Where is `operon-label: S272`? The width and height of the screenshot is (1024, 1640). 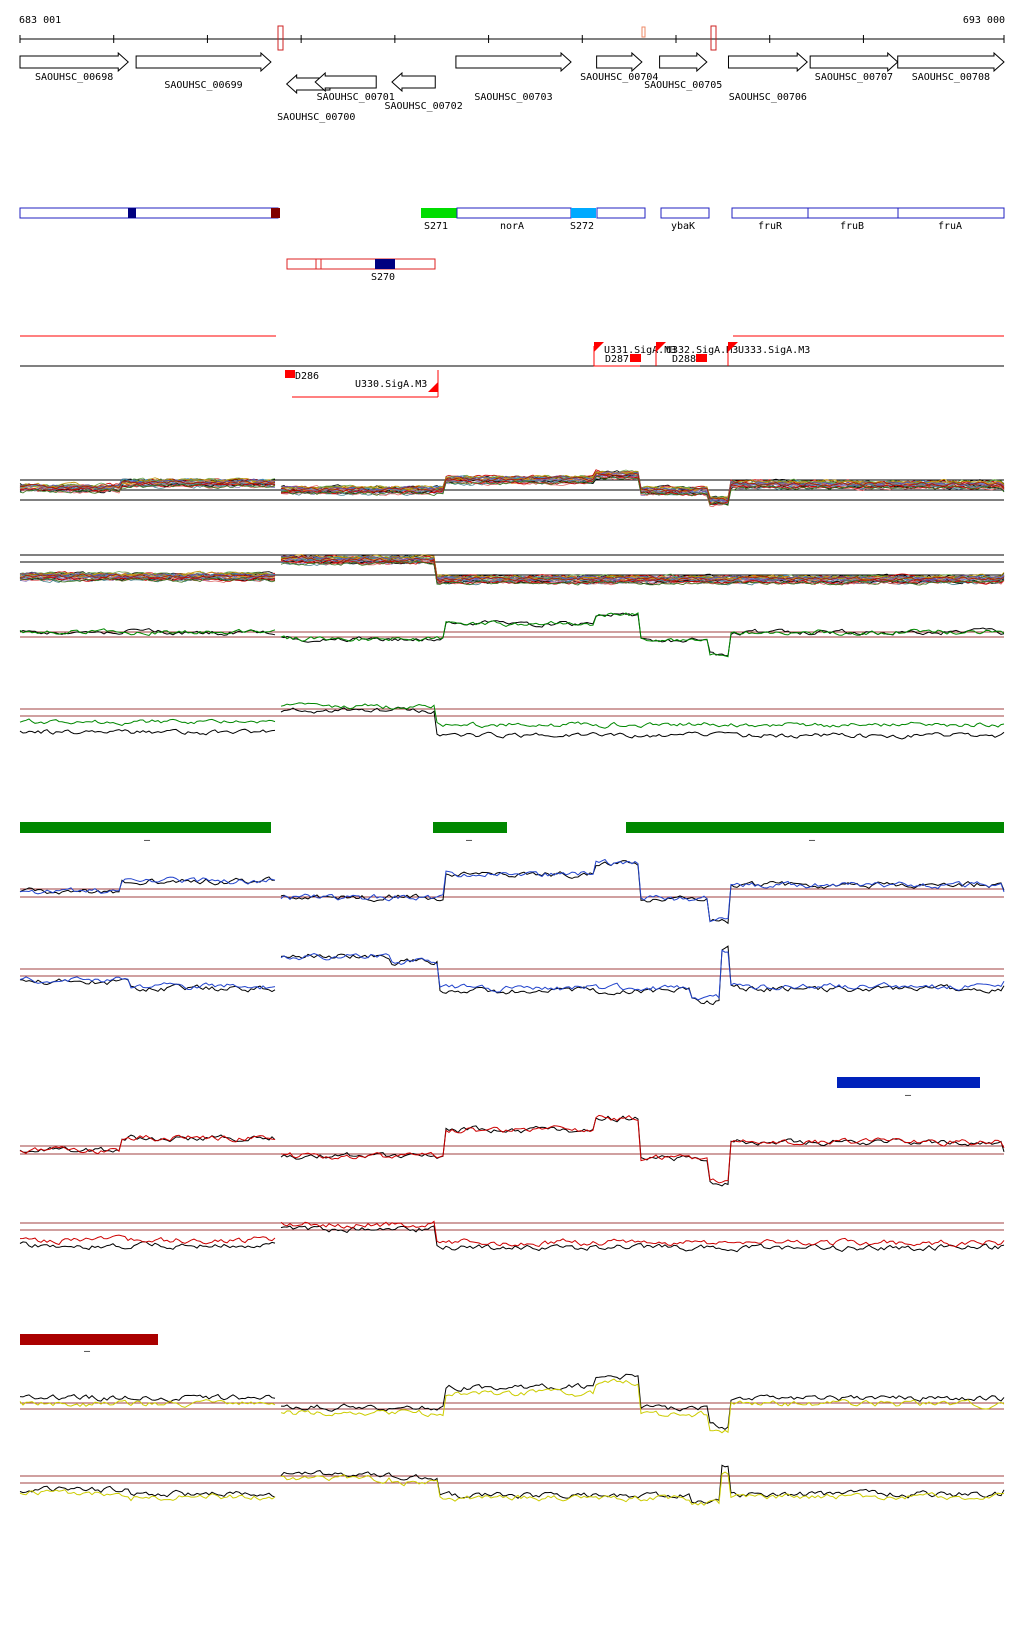
operon-label: S272 is located at coordinates (582, 226).